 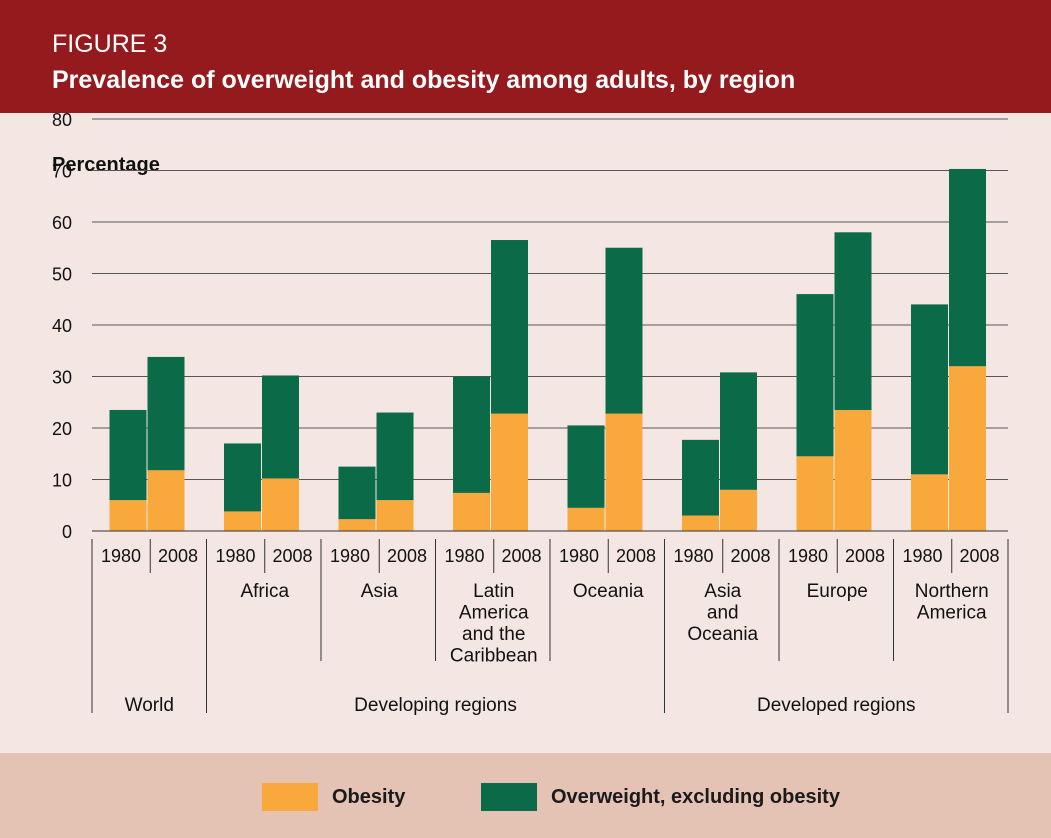 What do you see at coordinates (750, 556) in the screenshot?
I see `year-label-5-2008: 2008` at bounding box center [750, 556].